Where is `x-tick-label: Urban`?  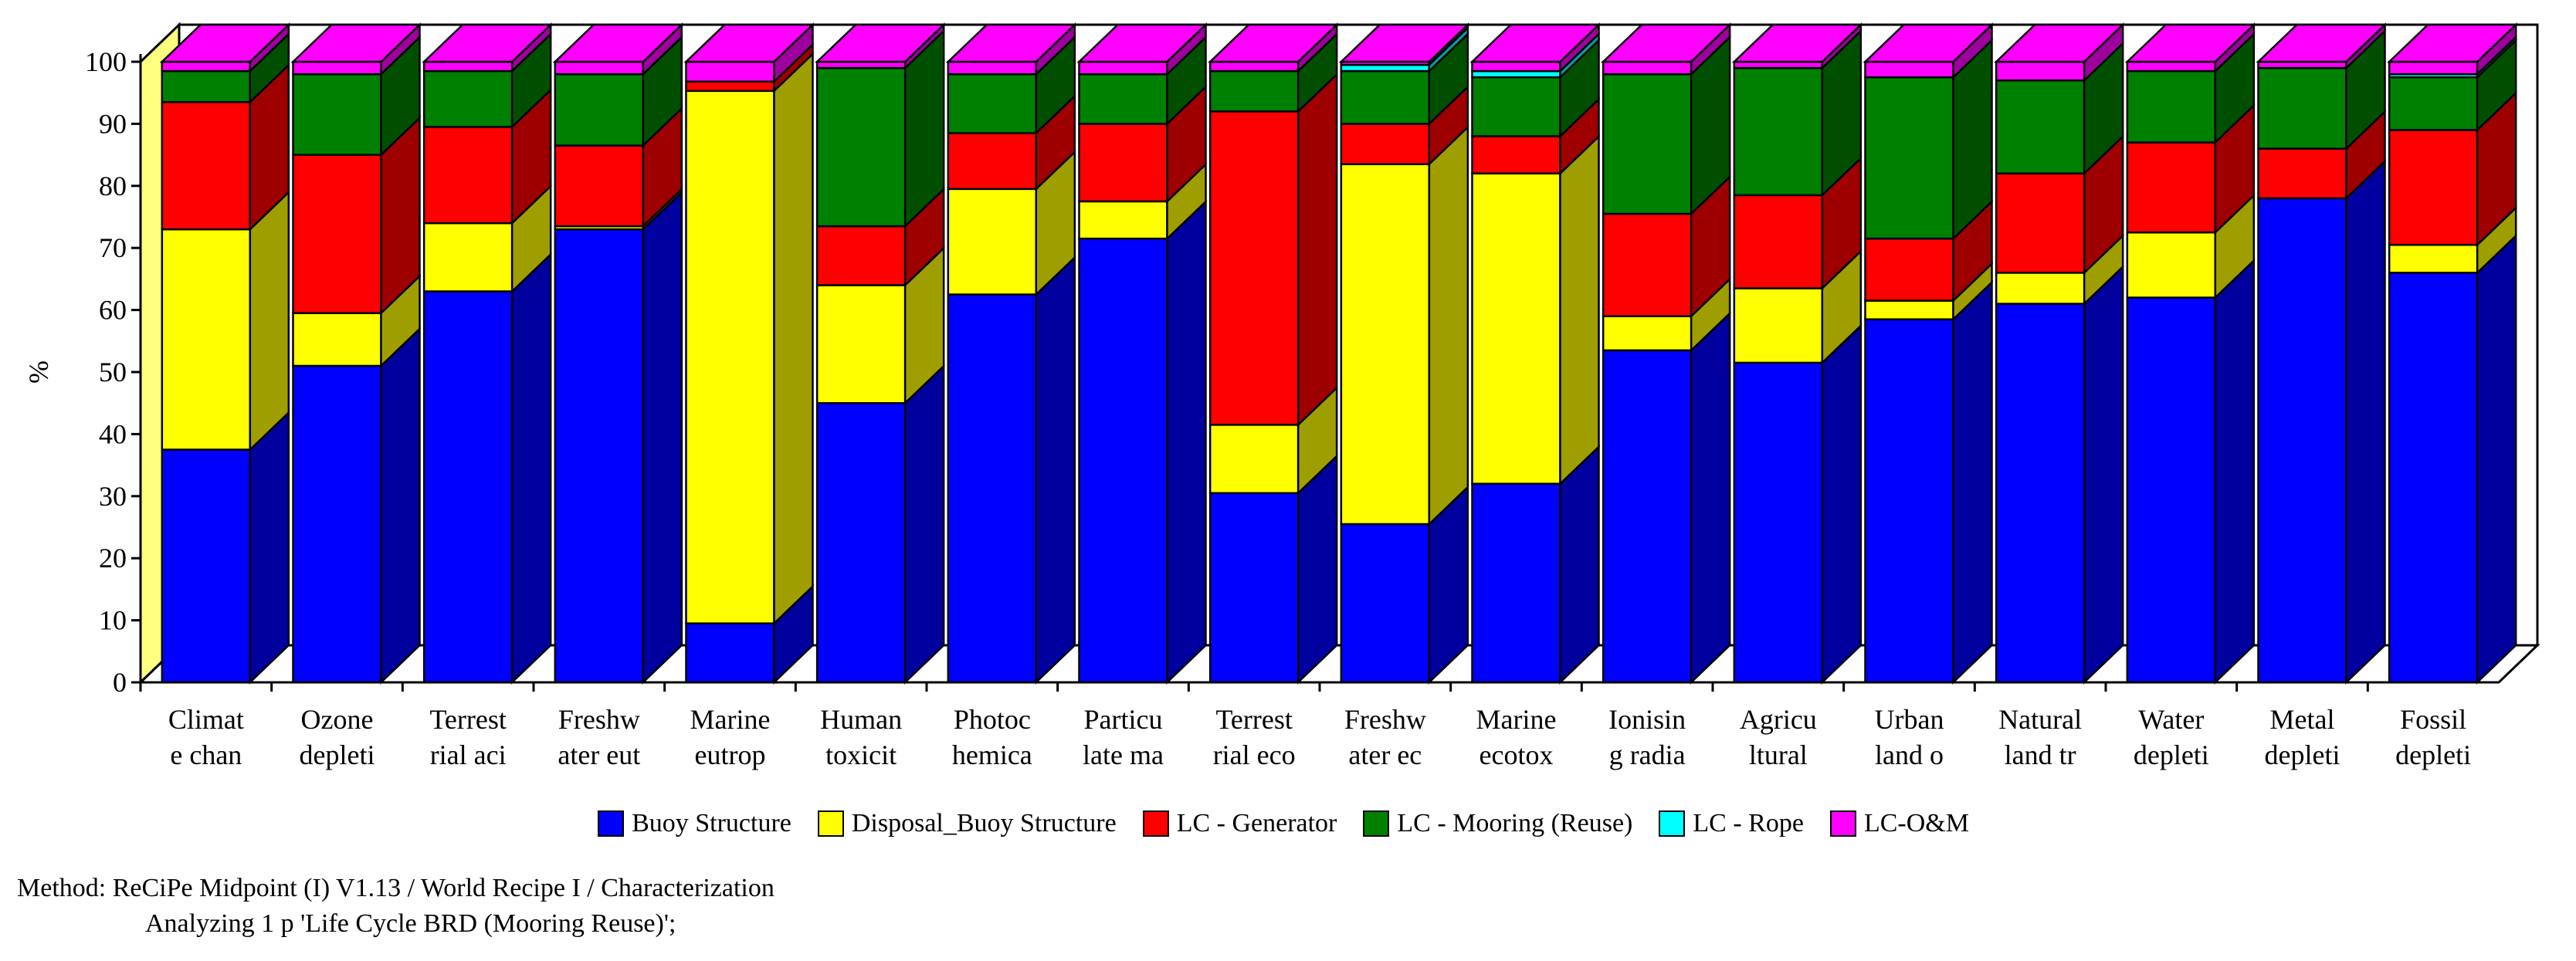 x-tick-label: Urban is located at coordinates (1909, 720).